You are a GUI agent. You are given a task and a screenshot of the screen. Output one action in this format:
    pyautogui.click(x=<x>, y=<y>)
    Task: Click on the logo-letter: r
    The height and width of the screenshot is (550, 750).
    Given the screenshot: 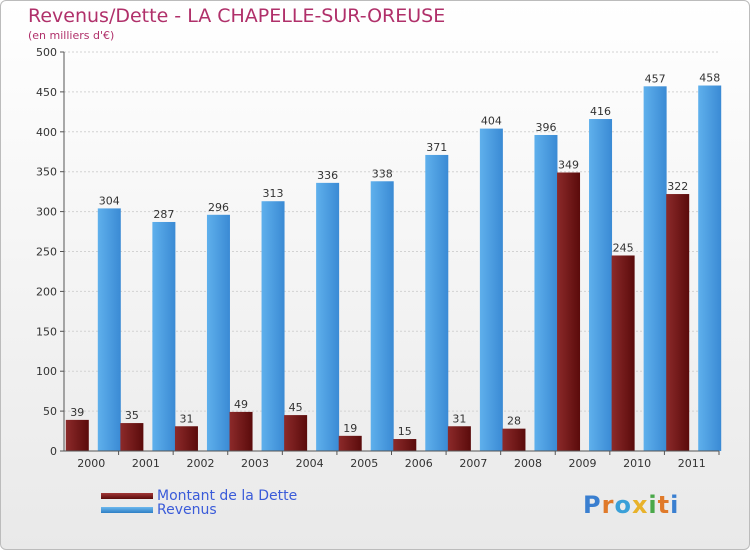 What is the action you would take?
    pyautogui.click(x=608, y=505)
    